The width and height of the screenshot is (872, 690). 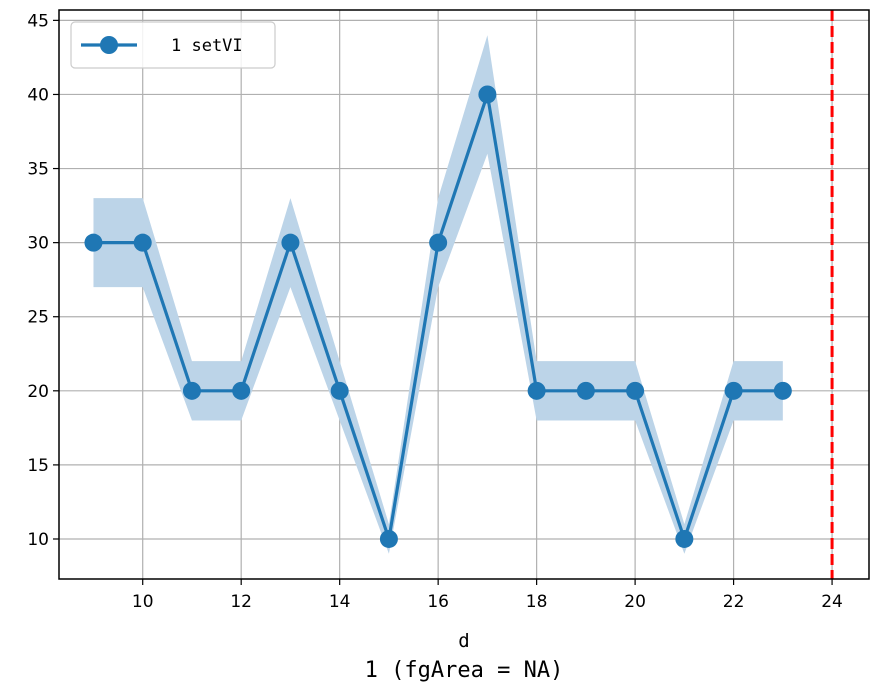 What do you see at coordinates (635, 602) in the screenshot?
I see `x-tick-label: 20` at bounding box center [635, 602].